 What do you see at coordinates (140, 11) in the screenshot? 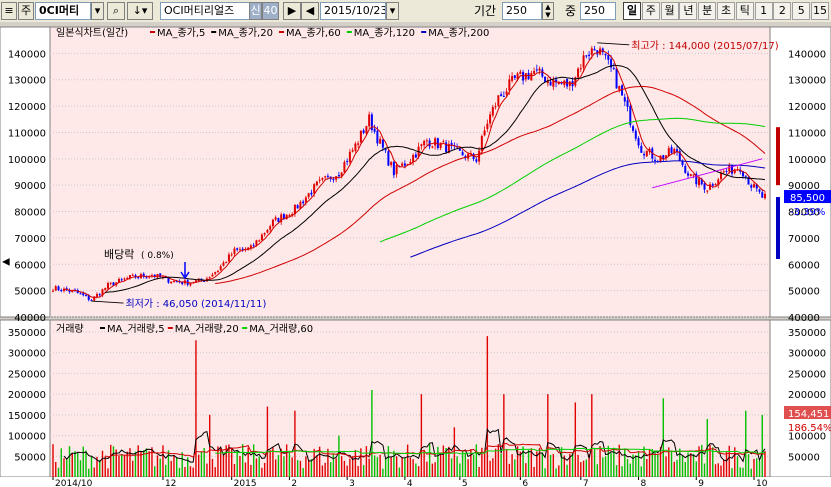
I see `sort-icon: ↓▾` at bounding box center [140, 11].